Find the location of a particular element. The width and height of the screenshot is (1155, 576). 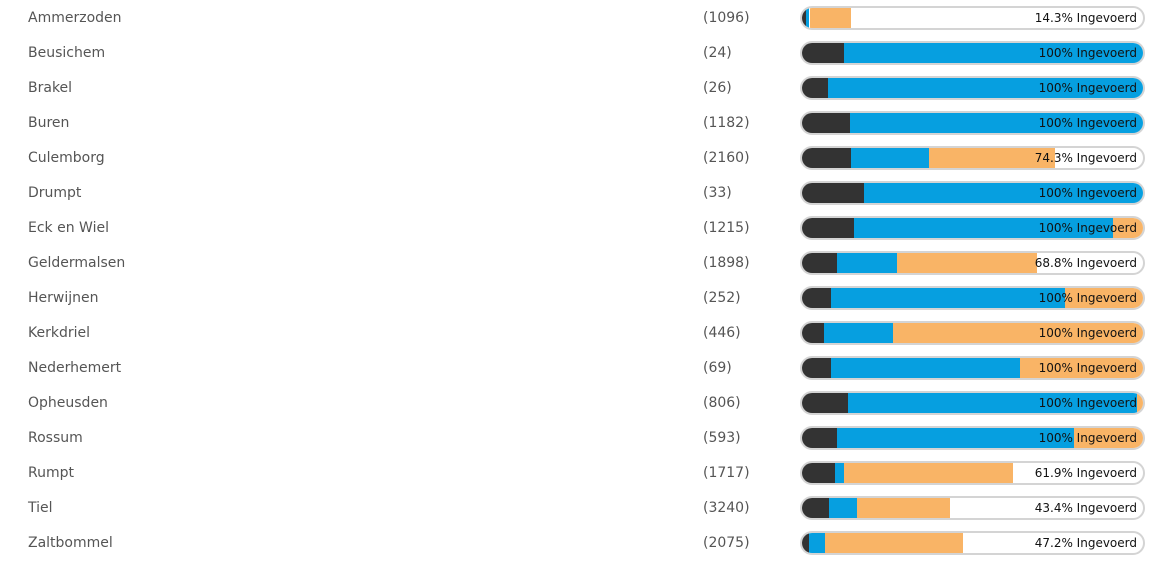

progress-bar: 68.8% Ingevoerd is located at coordinates (972, 263).